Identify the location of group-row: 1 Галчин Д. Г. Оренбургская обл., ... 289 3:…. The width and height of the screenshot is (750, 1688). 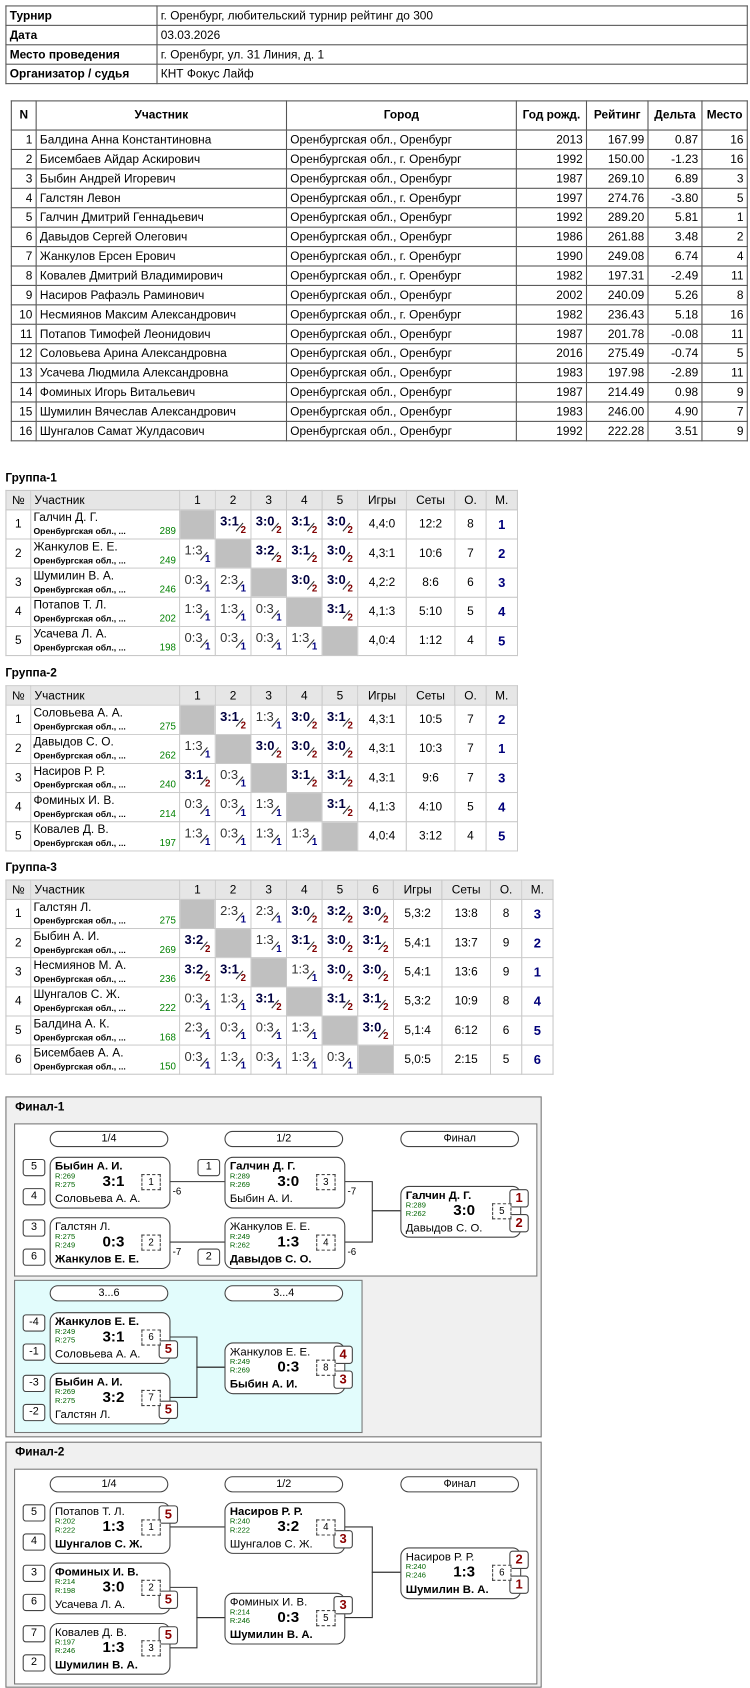
(261, 524).